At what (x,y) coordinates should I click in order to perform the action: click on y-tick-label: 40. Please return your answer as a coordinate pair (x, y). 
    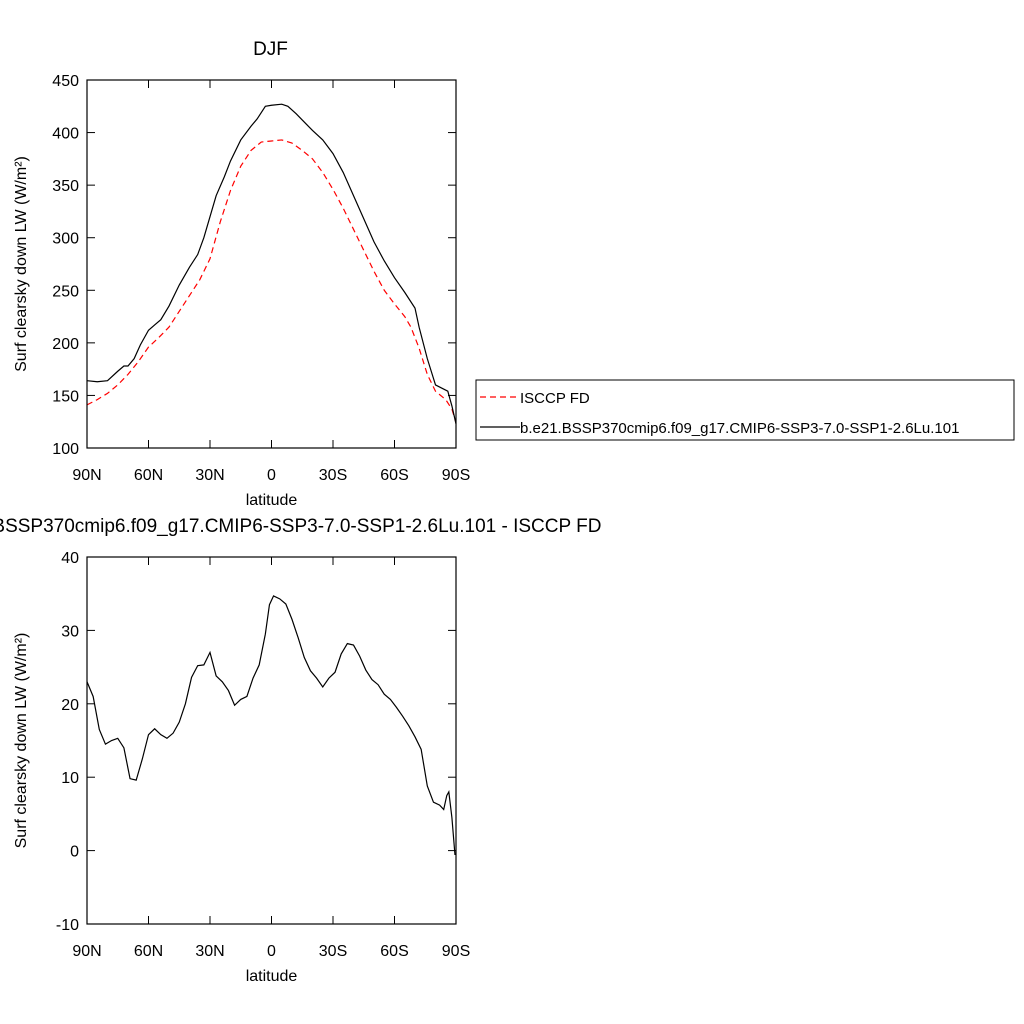
    Looking at the image, I should click on (70, 558).